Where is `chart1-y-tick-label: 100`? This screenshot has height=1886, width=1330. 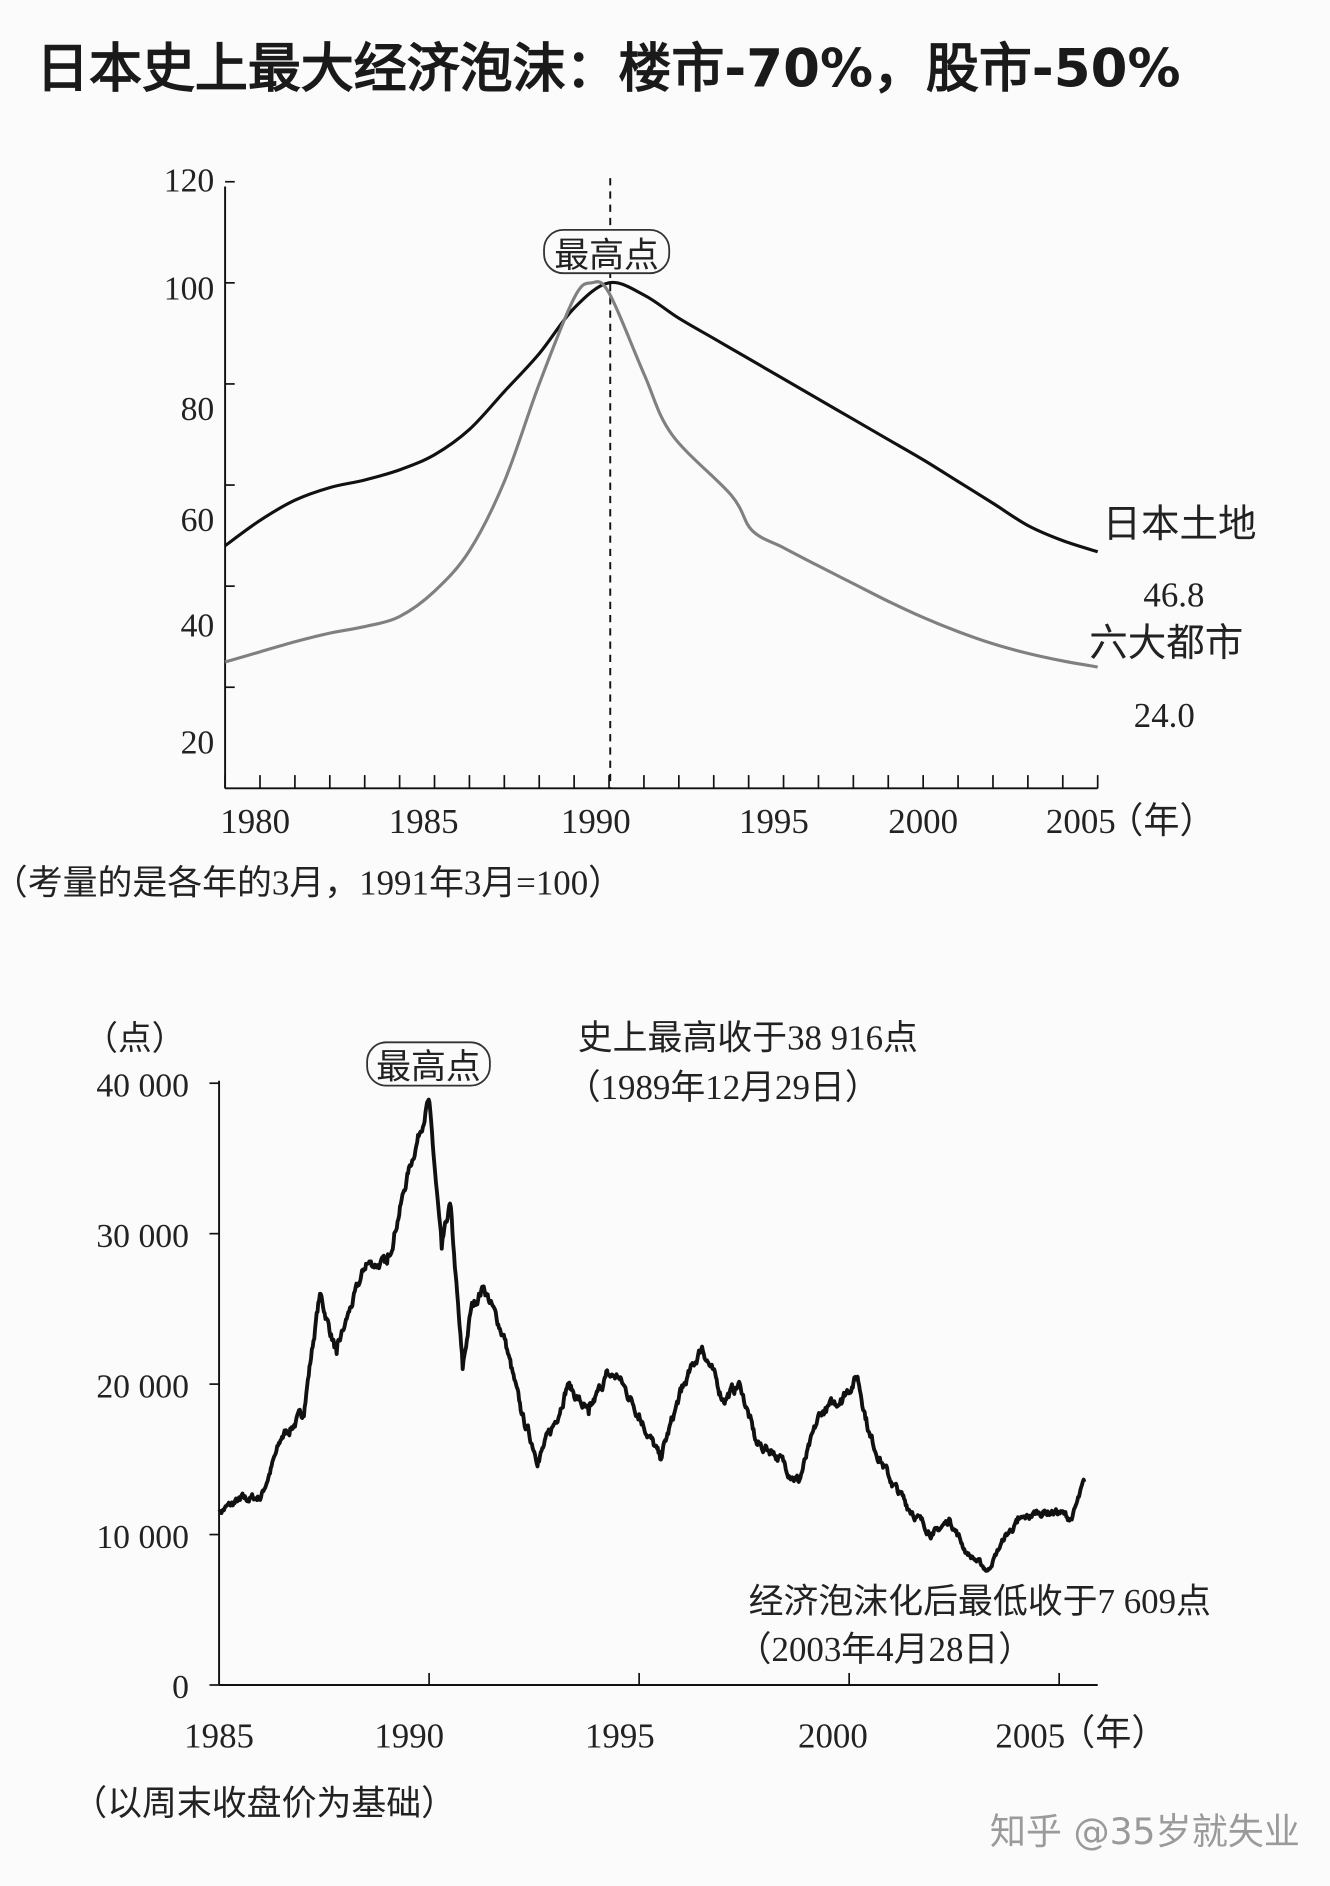
chart1-y-tick-label: 100 is located at coordinates (189, 289).